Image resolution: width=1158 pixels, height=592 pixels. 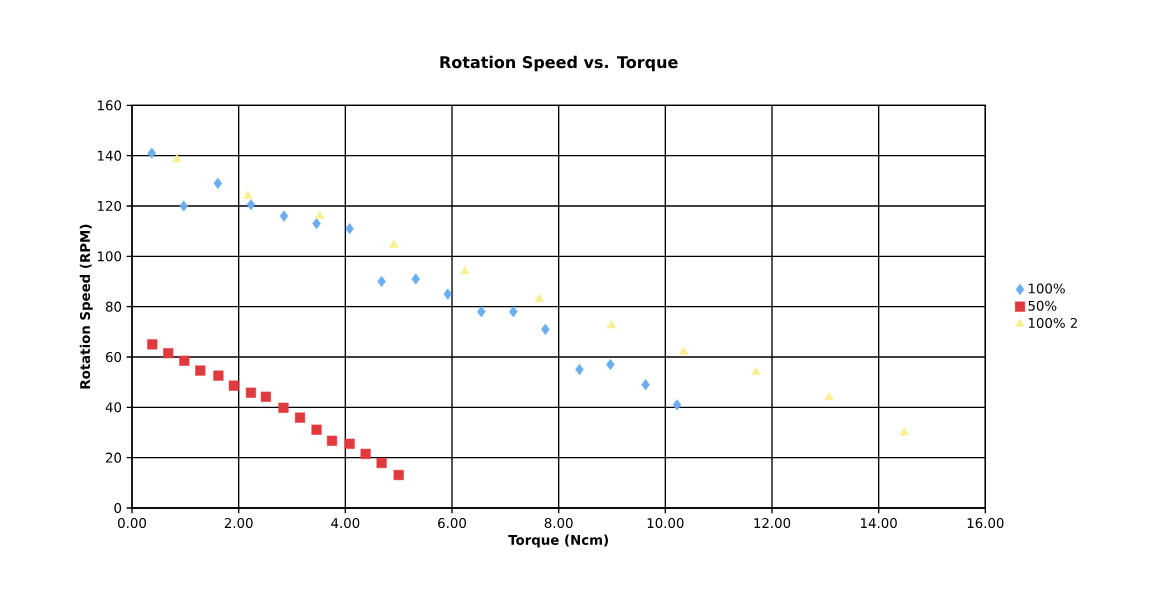 What do you see at coordinates (1052, 323) in the screenshot?
I see `legend-label: 100% 2` at bounding box center [1052, 323].